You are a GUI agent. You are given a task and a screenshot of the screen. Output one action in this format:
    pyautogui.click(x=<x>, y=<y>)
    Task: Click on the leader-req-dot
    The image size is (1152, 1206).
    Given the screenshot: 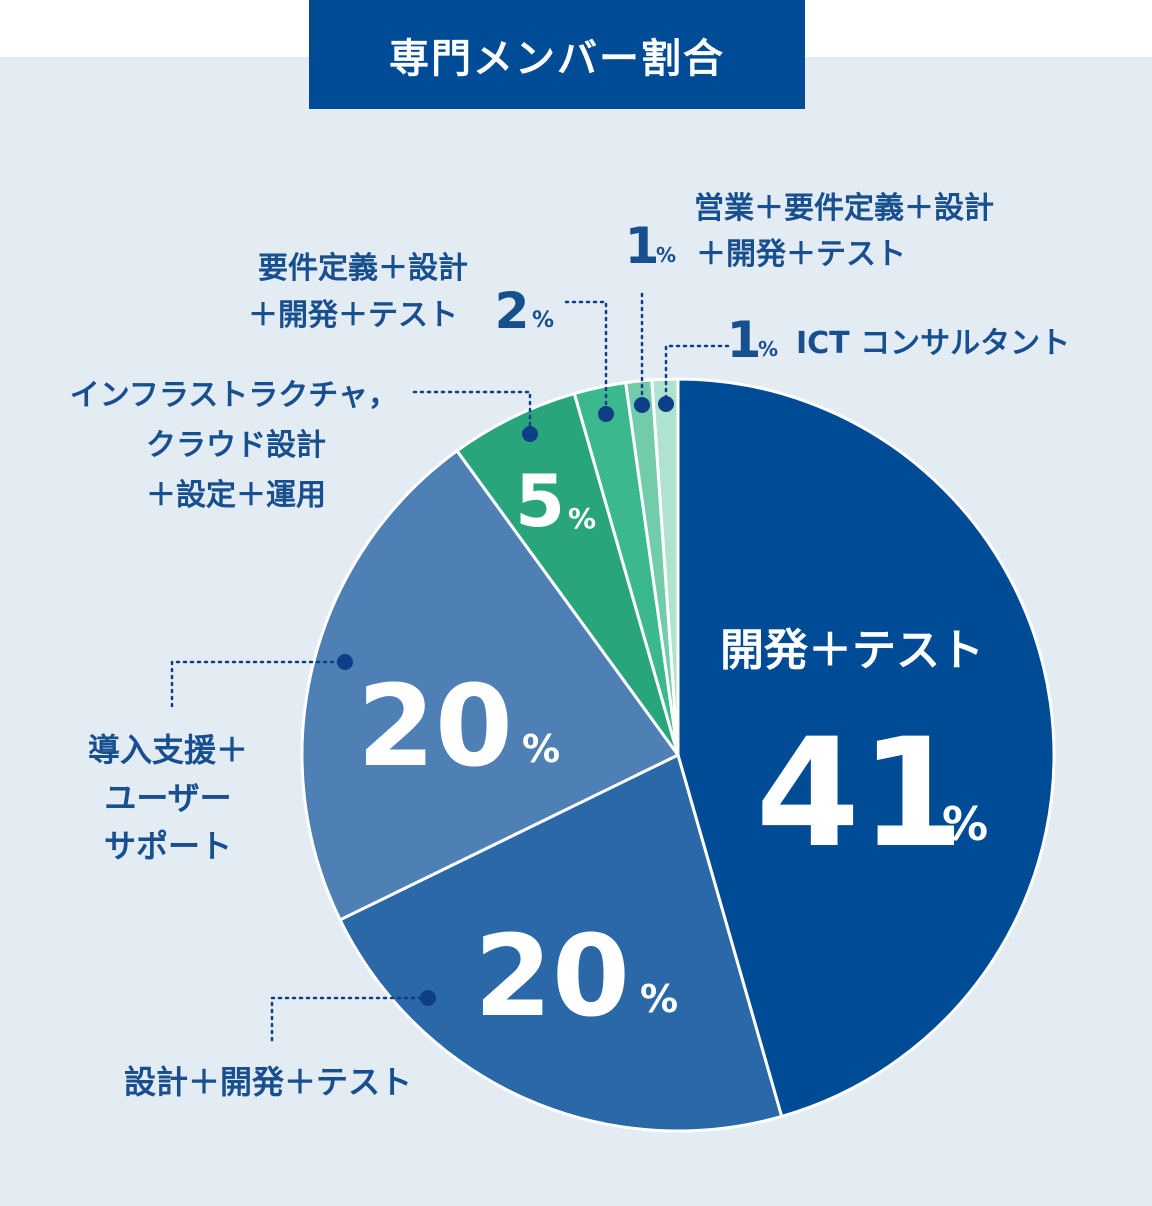 What is the action you would take?
    pyautogui.click(x=606, y=414)
    